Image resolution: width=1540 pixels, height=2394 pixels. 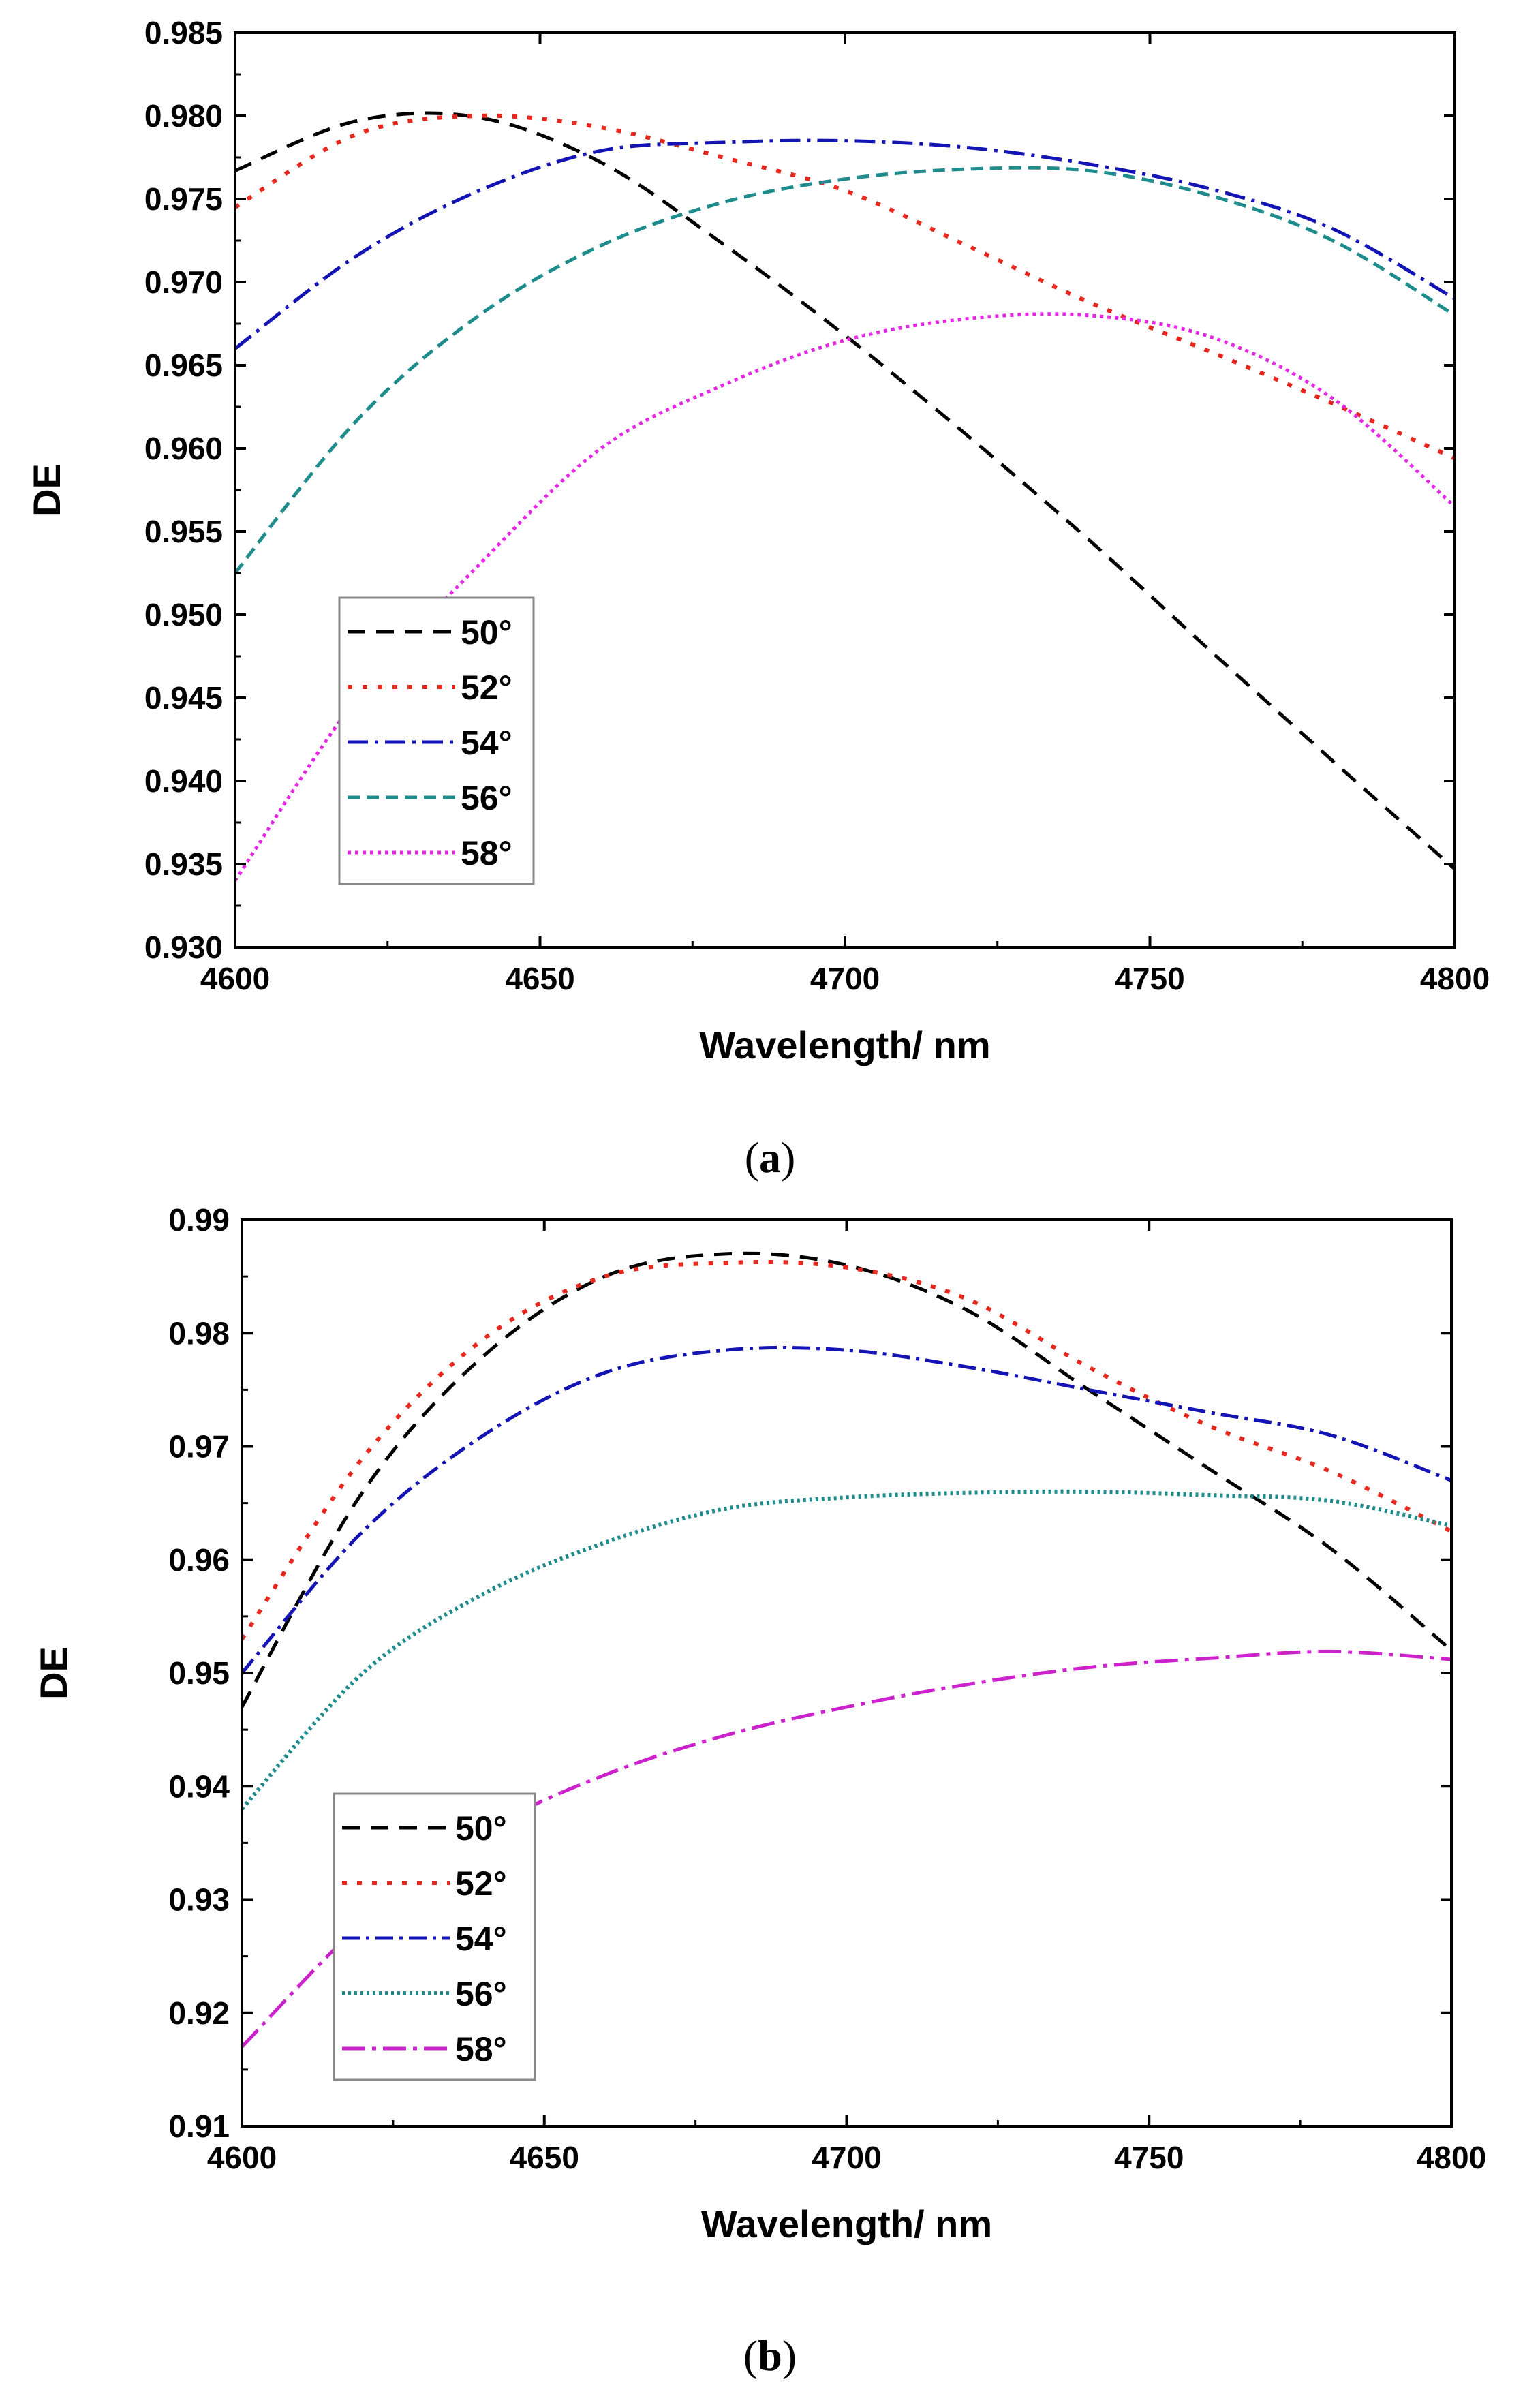 I want to click on y-tick-label: 0.930, so click(x=183, y=947).